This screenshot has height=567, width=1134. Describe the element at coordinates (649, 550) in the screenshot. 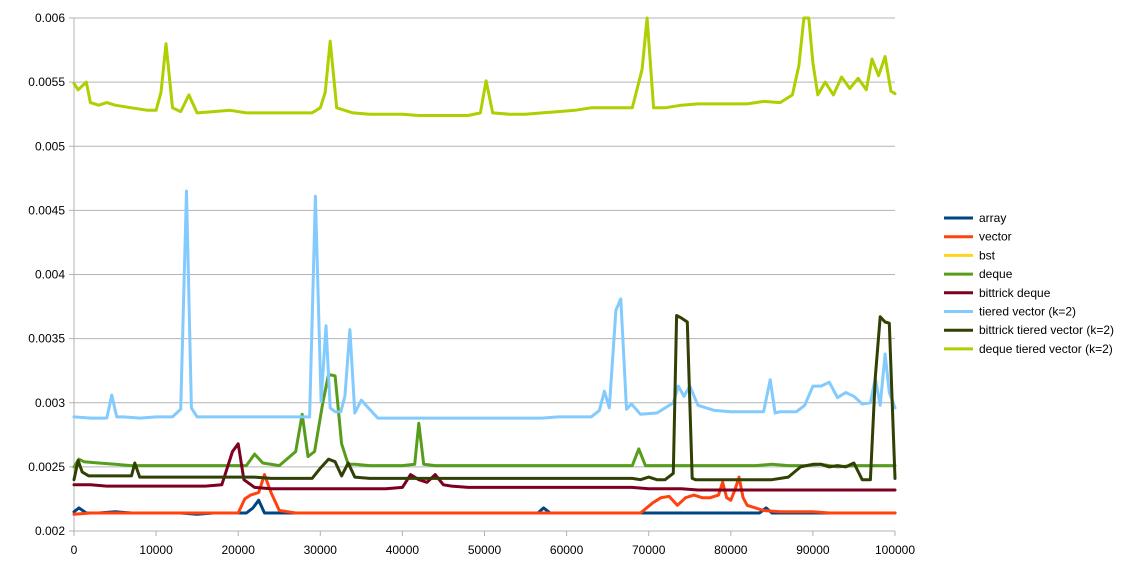

I see `x-tick-label: 70000` at that location.